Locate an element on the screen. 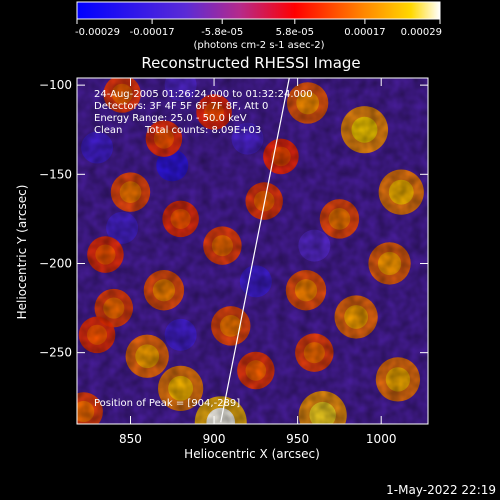  x-axis-label: Heliocentric X (arcsec) is located at coordinates (252, 454).